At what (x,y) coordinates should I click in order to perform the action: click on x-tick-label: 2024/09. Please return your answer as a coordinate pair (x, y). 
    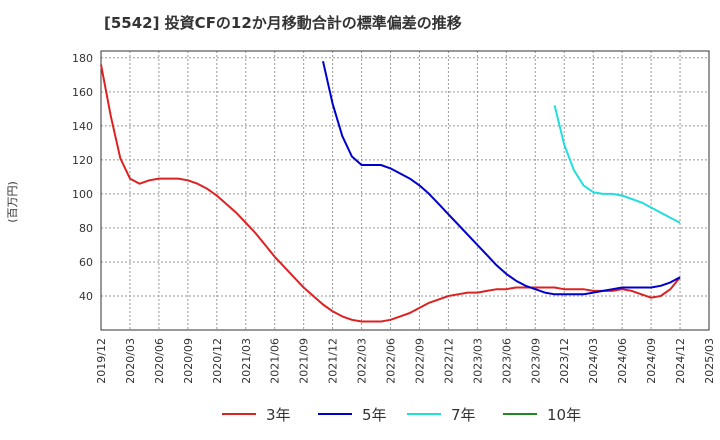
    Looking at the image, I should click on (651, 361).